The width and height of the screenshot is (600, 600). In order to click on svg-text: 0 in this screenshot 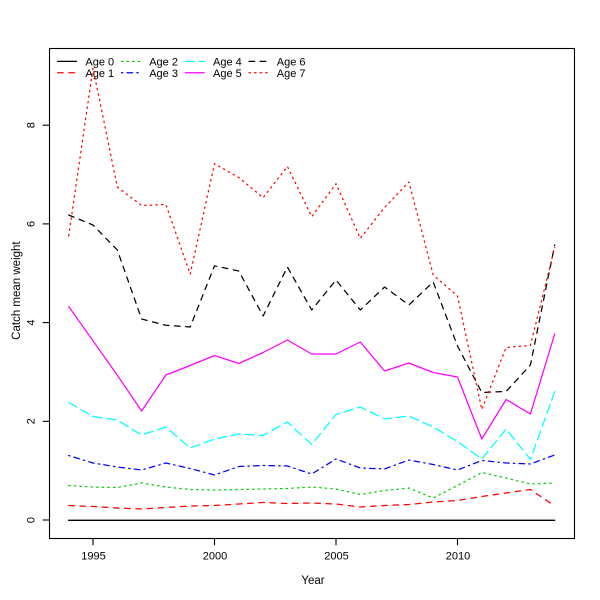, I will do `click(32, 520)`.